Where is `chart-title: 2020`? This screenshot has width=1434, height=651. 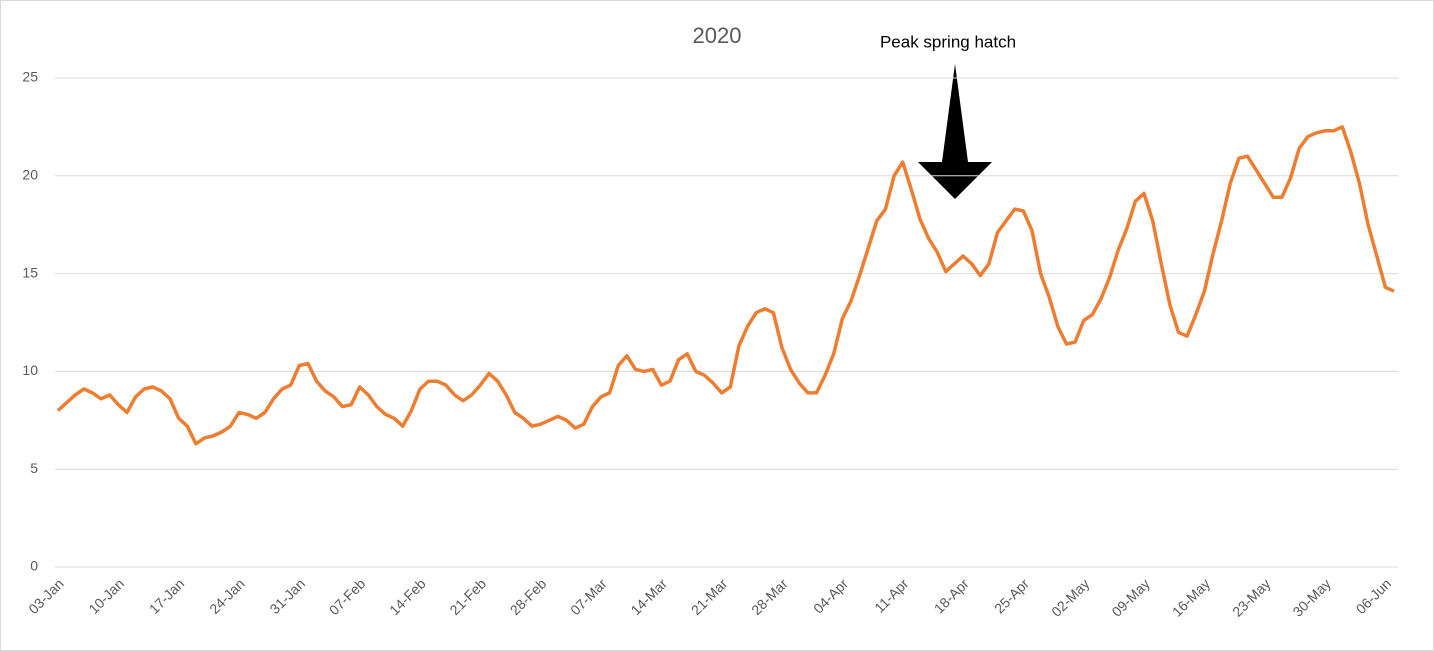
chart-title: 2020 is located at coordinates (717, 35).